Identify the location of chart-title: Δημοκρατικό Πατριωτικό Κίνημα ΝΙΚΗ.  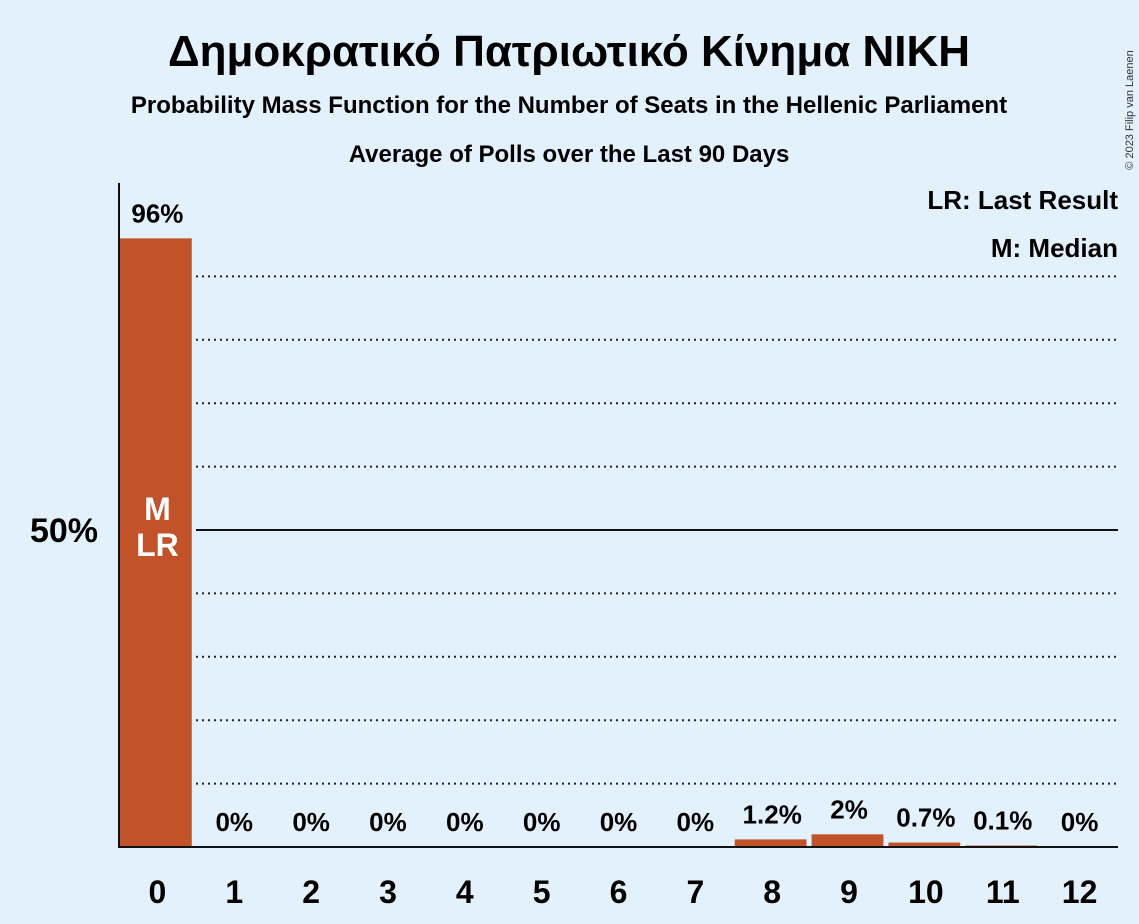
(569, 51).